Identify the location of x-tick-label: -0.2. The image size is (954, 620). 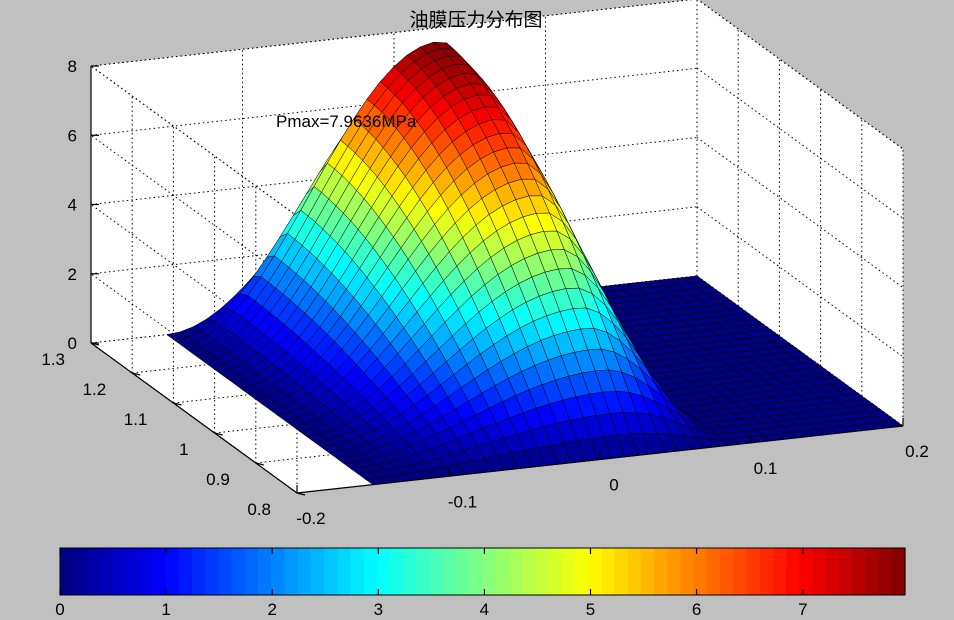
(310, 518).